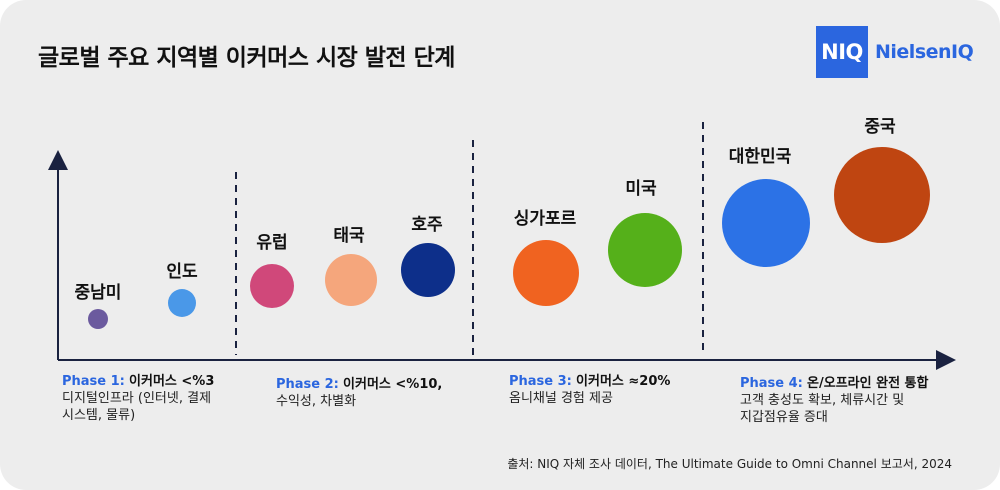 This screenshot has height=490, width=1000. I want to click on phase-desc-line: 고객 충성도 확보, 체류시간 및, so click(822, 400).